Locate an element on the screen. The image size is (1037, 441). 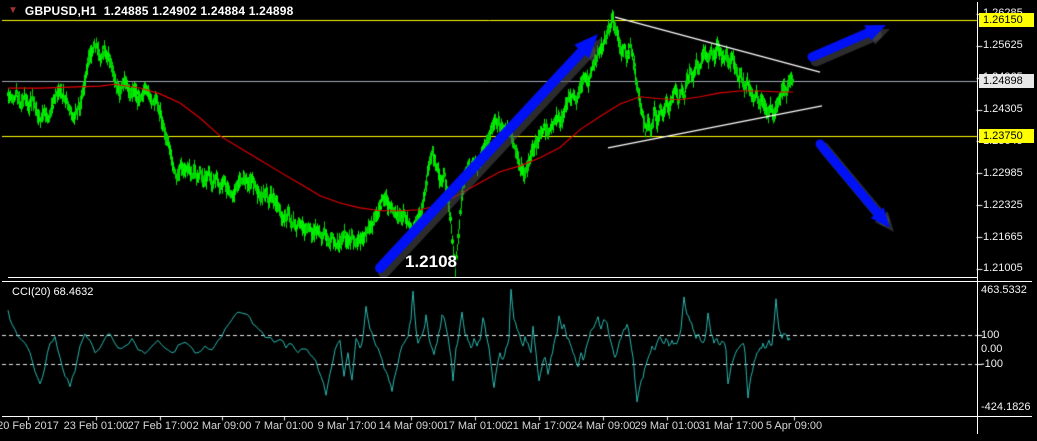
time-axis-label: 23 Feb 01:00 is located at coordinates (96, 426).